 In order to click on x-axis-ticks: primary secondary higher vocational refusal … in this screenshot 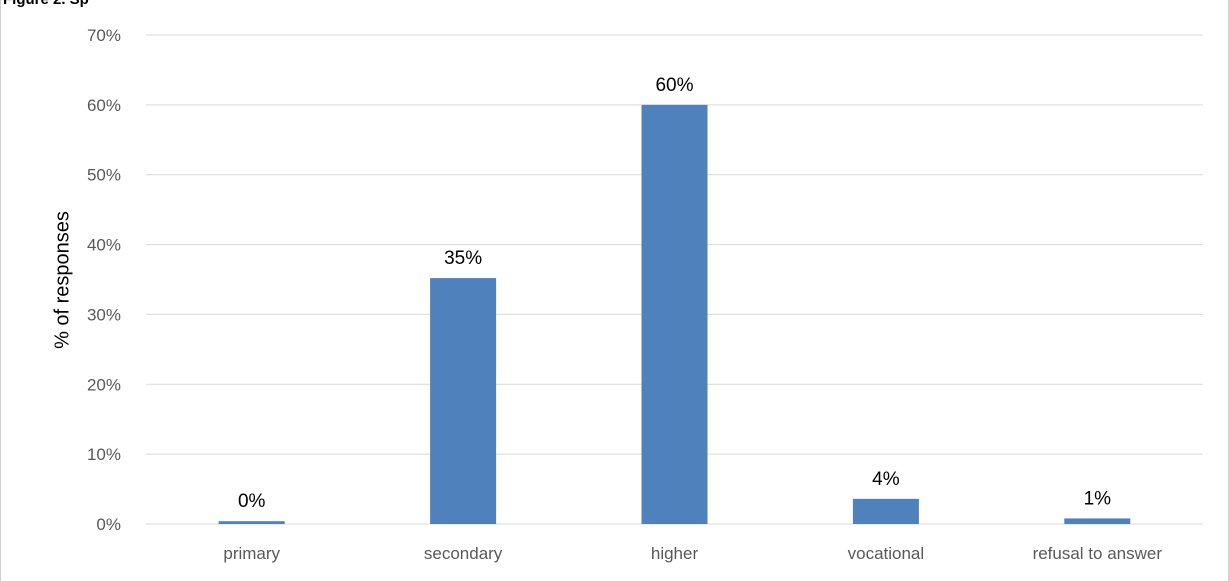, I will do `click(692, 553)`.